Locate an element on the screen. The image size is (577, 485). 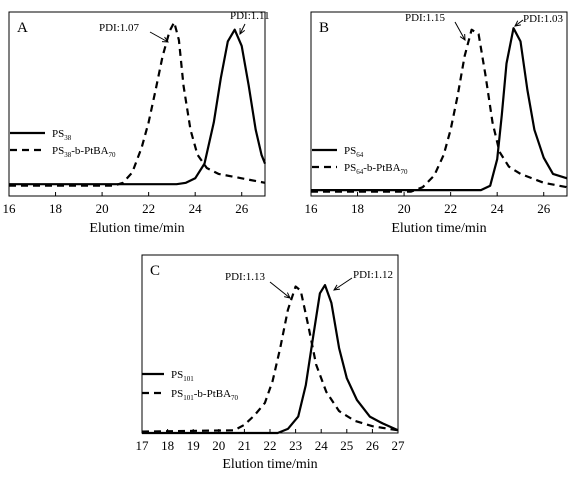
series-line-copolymer is located at coordinates (270, 359).